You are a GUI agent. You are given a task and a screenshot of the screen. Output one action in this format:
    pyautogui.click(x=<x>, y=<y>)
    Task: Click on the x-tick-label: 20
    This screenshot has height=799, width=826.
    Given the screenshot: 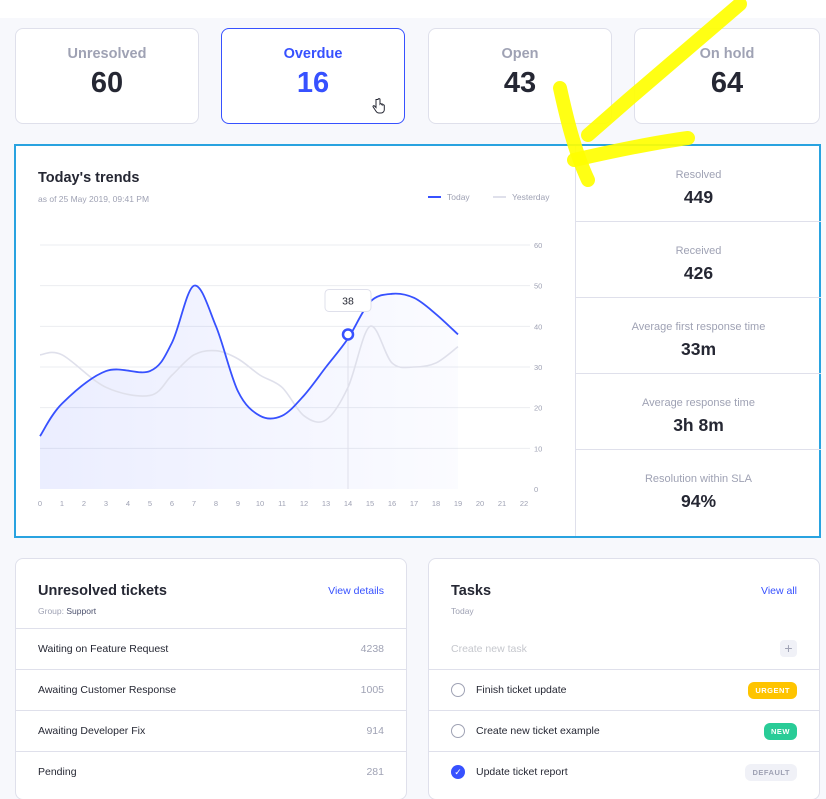 What is the action you would take?
    pyautogui.click(x=480, y=503)
    